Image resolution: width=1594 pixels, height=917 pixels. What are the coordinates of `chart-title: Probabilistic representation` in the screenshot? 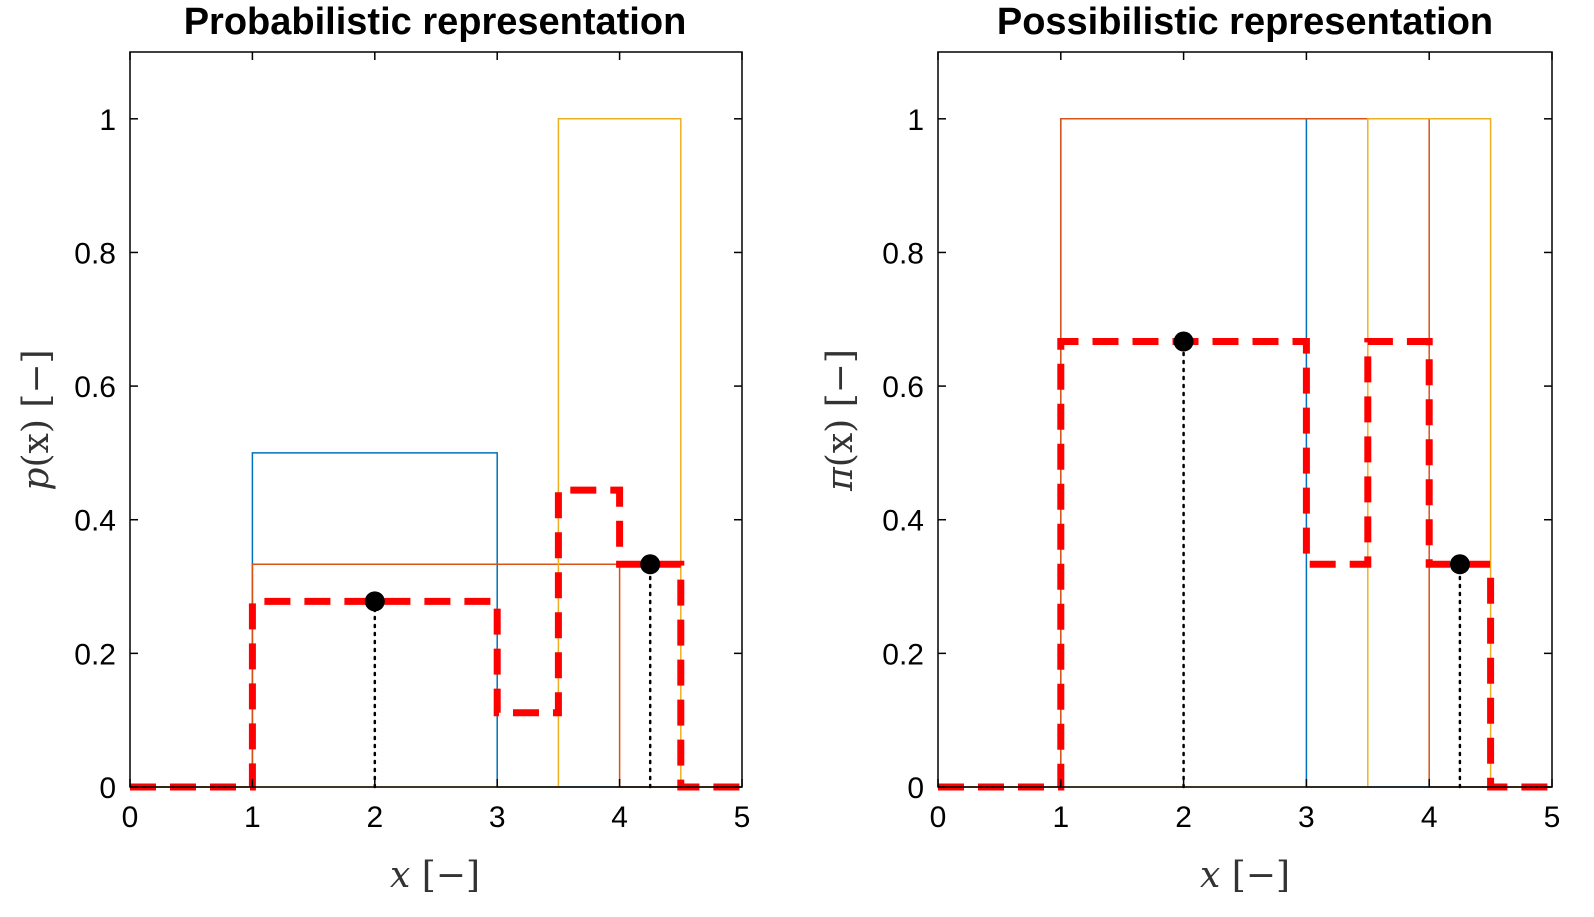 It's located at (435, 22).